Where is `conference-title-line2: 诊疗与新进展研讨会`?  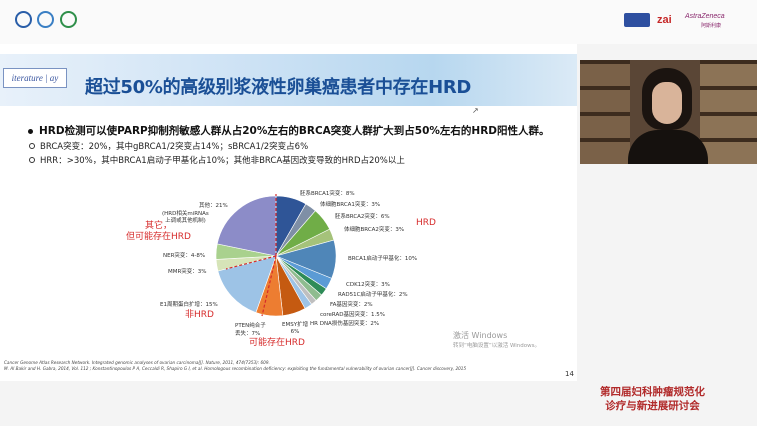 conference-title-line2: 诊疗与新进展研讨会 is located at coordinates (652, 406).